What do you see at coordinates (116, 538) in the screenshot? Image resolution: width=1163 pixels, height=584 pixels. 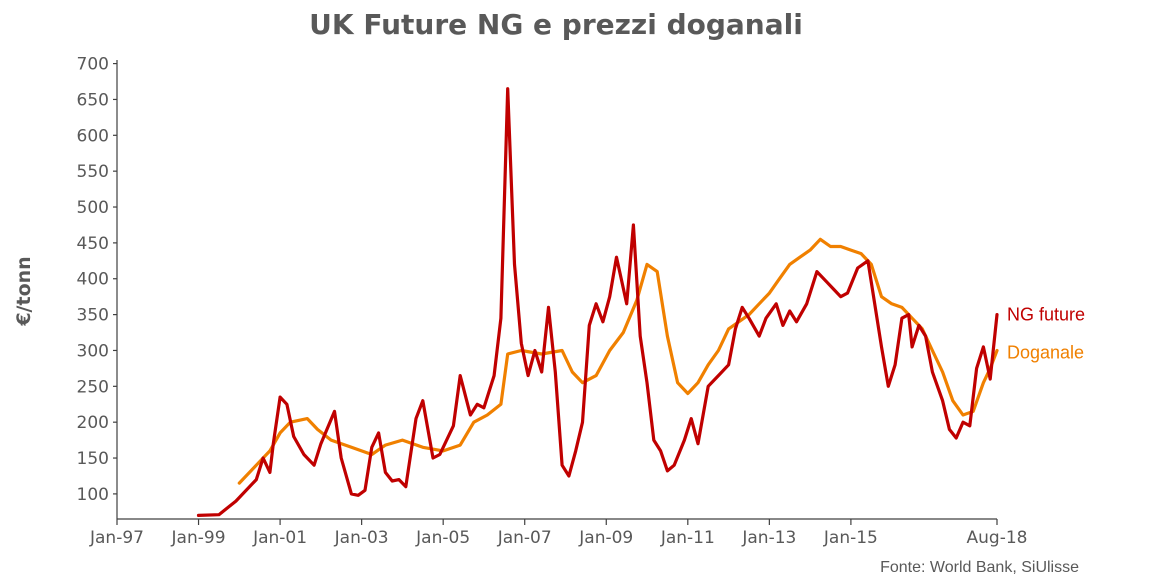 I see `x-tick-label: Jan-97` at bounding box center [116, 538].